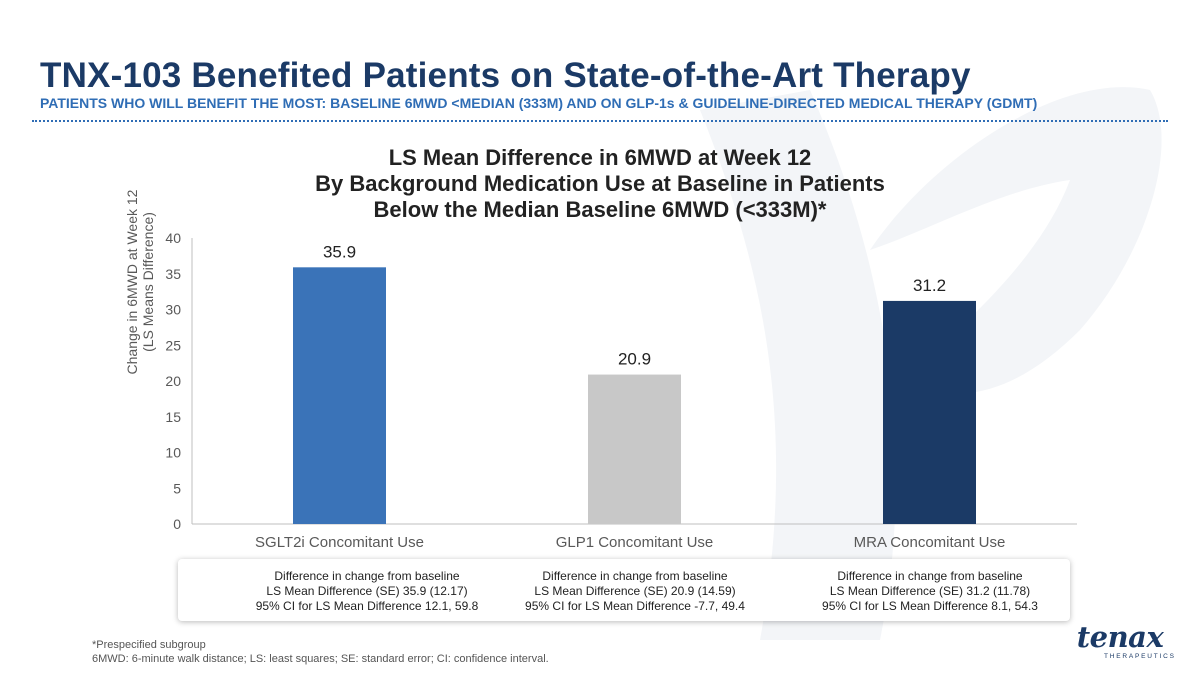  I want to click on x-tick-label: SGLT2i Concomitant Use, so click(339, 542).